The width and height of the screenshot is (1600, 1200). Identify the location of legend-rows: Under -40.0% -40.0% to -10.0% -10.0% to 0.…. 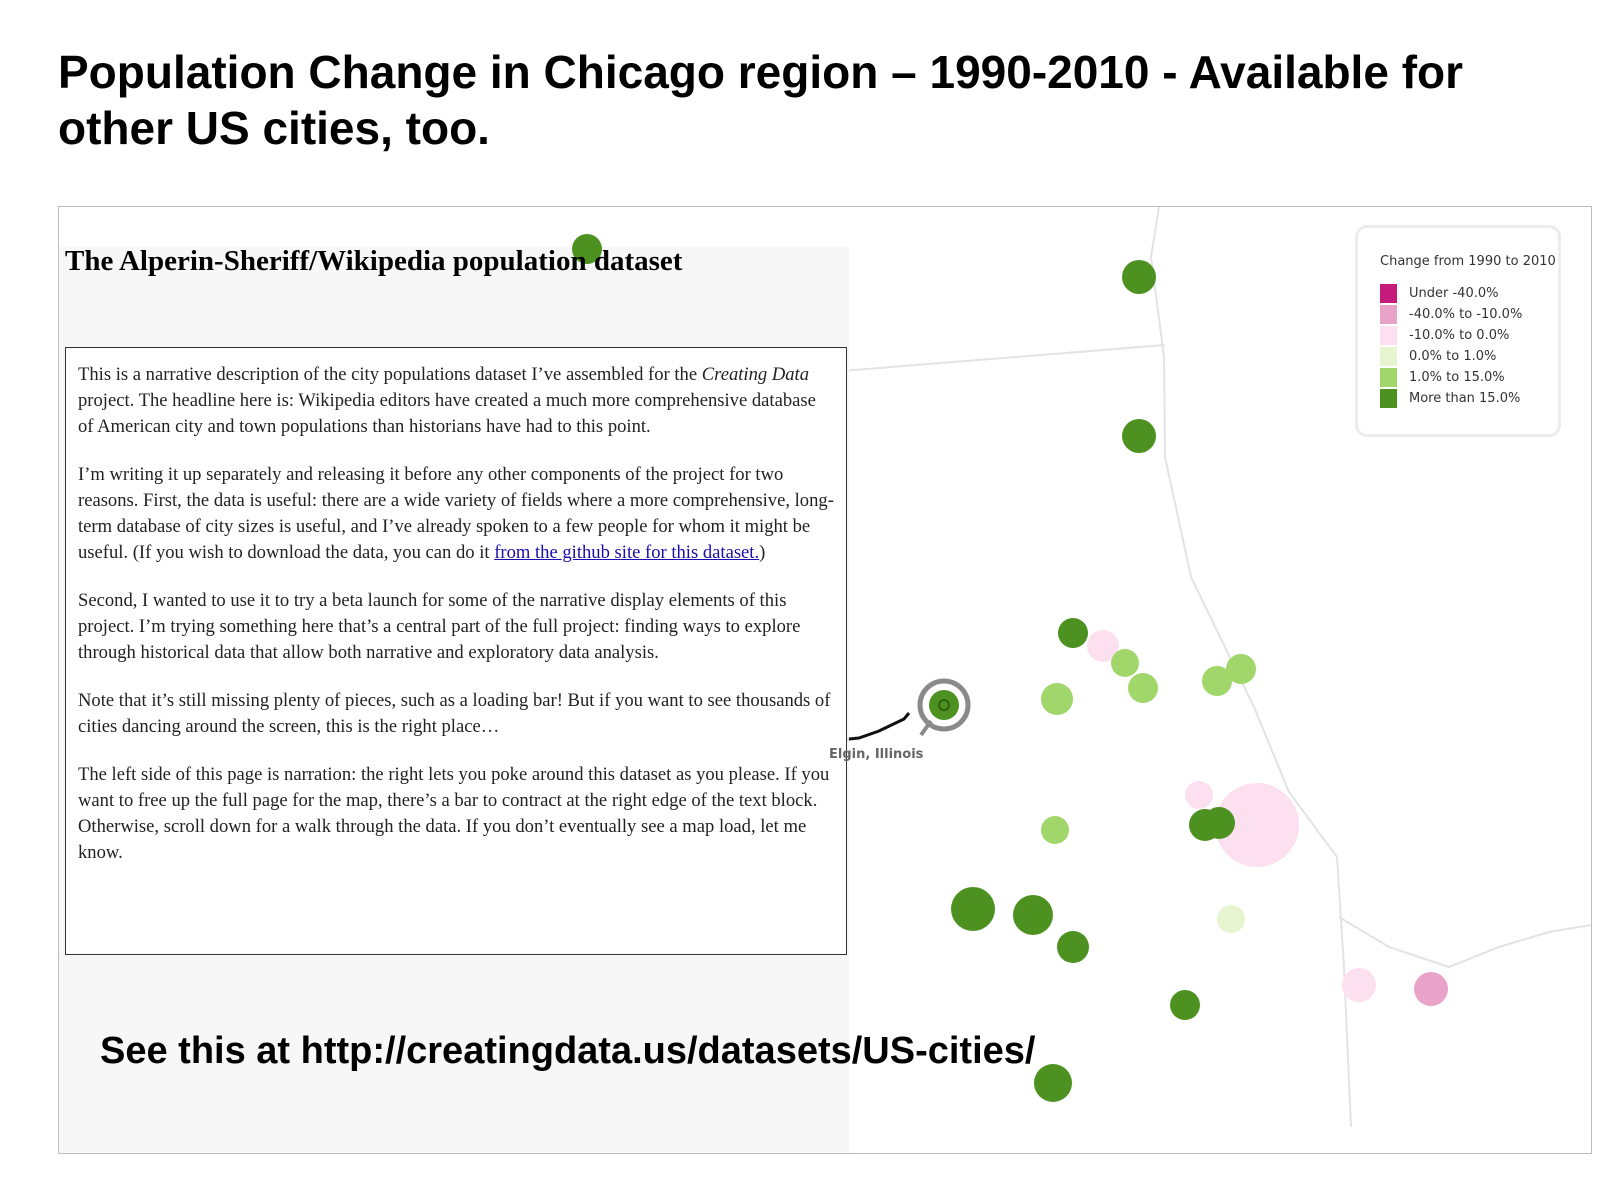
(1469, 346).